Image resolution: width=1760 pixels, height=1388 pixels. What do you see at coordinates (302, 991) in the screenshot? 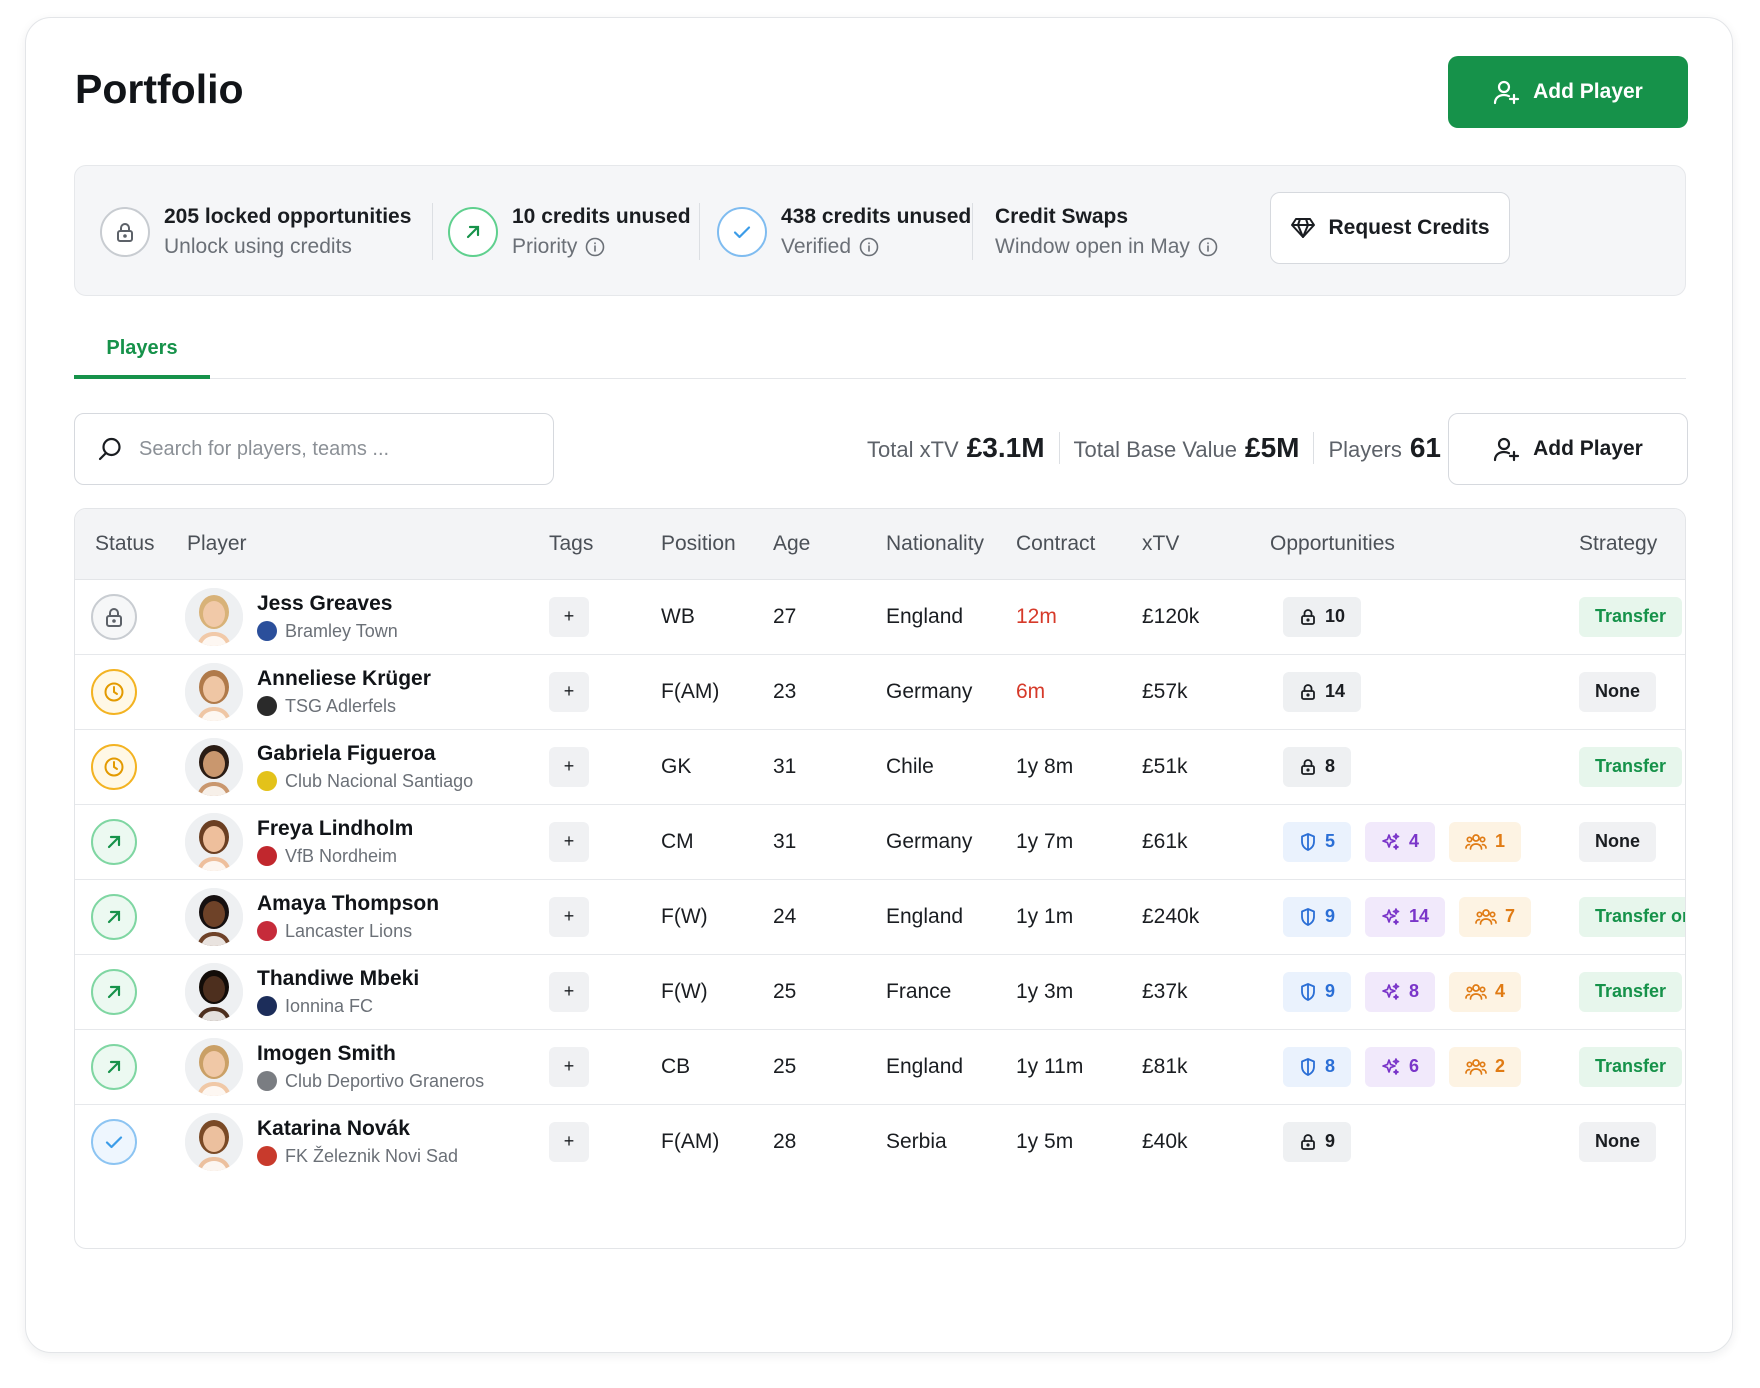
I see `player-cell: Thandiwe Mbeki Ionnina FC` at bounding box center [302, 991].